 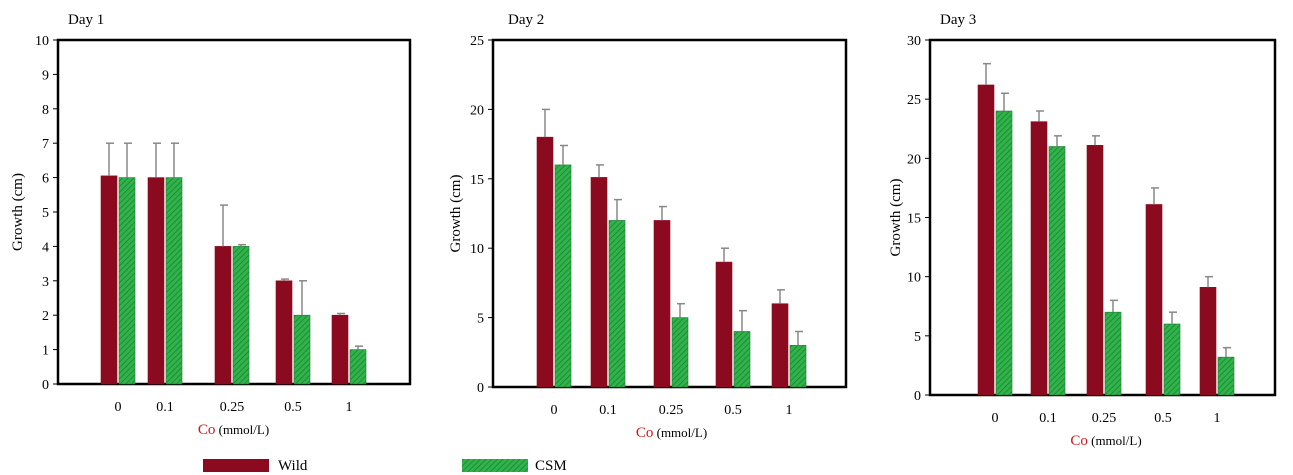 What do you see at coordinates (293, 466) in the screenshot?
I see `legend-label-wild: Wild` at bounding box center [293, 466].